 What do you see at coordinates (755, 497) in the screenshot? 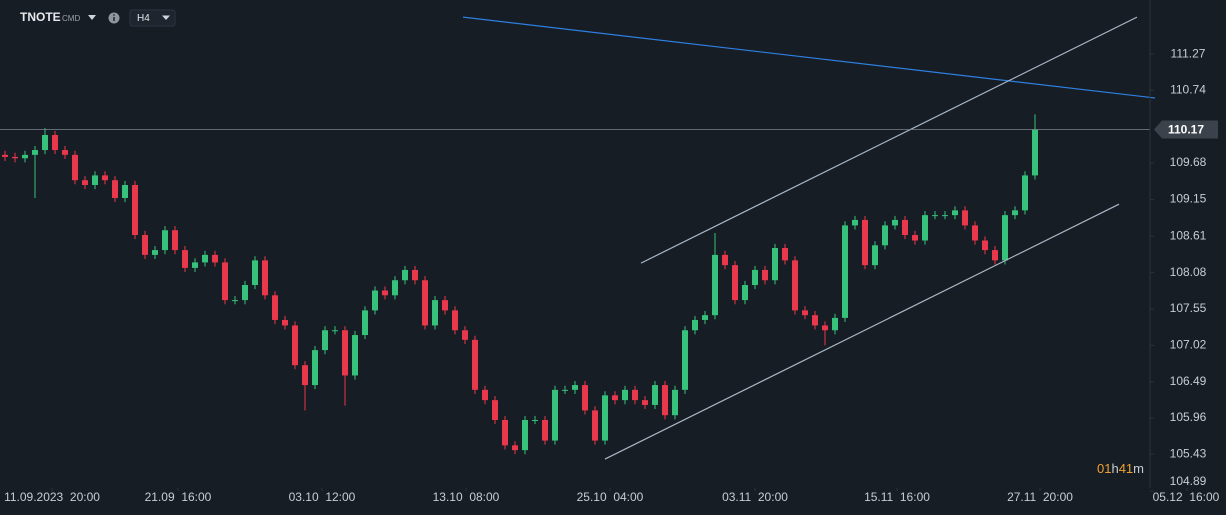
I see `x-tick-label: 03.11 20:00` at bounding box center [755, 497].